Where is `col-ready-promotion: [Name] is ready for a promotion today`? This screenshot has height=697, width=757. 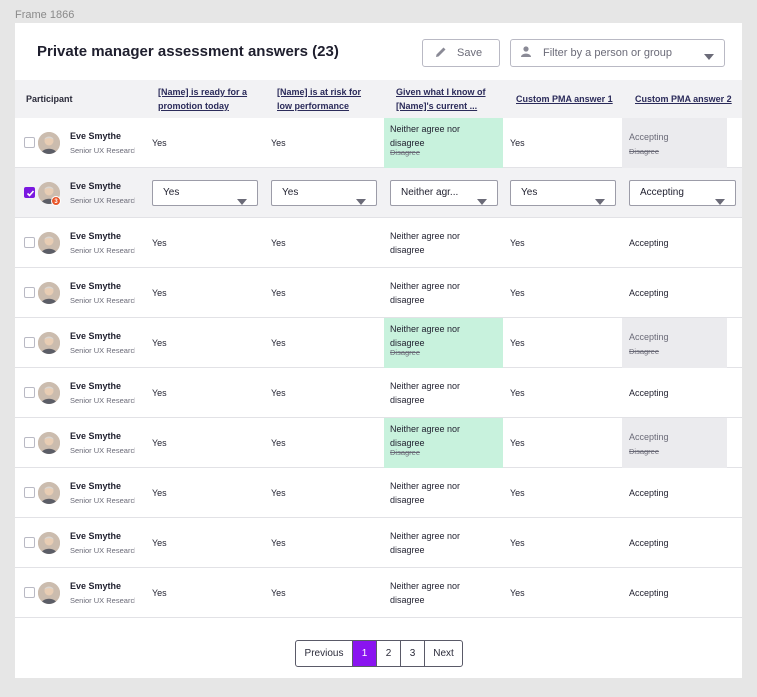 col-ready-promotion: [Name] is ready for a promotion today is located at coordinates (202, 99).